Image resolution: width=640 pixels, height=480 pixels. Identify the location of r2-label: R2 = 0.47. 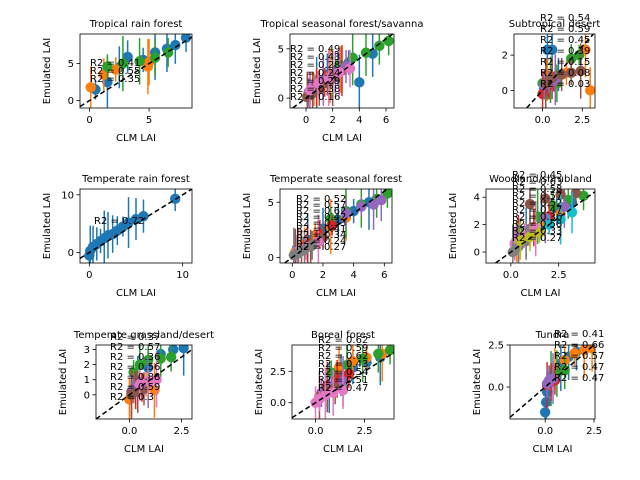
(579, 378).